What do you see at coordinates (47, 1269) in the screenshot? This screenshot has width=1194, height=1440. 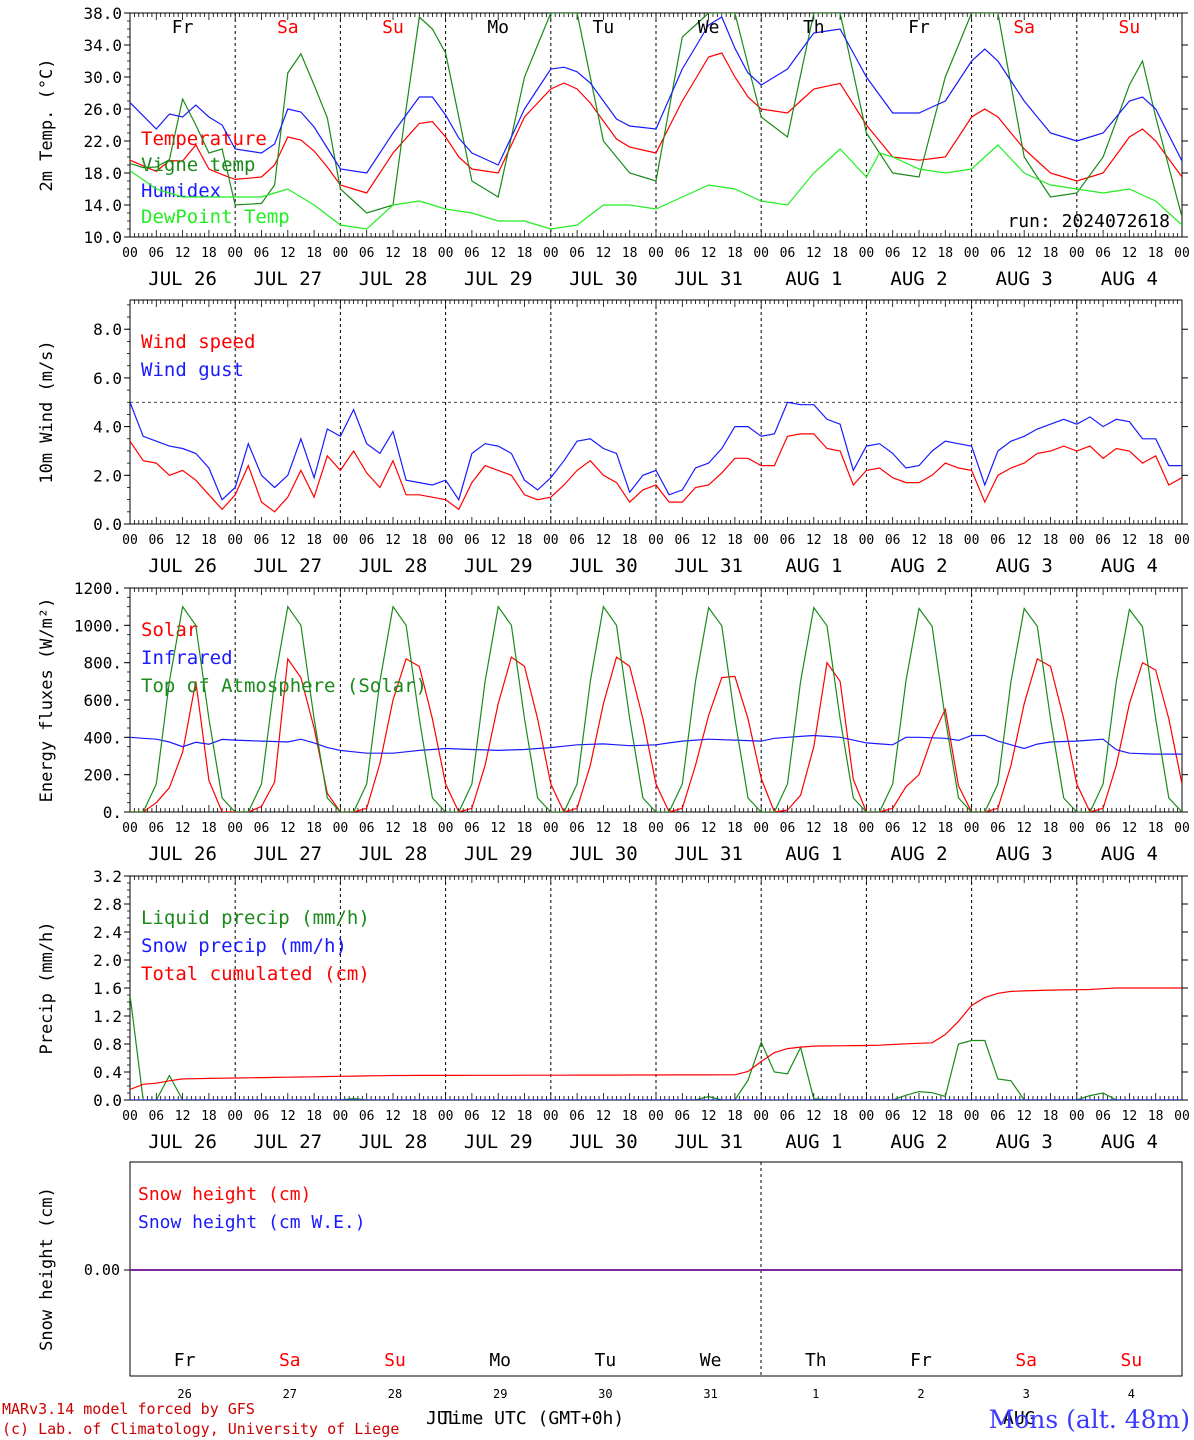 I see `snow-ylabel: Snow height (cm)` at bounding box center [47, 1269].